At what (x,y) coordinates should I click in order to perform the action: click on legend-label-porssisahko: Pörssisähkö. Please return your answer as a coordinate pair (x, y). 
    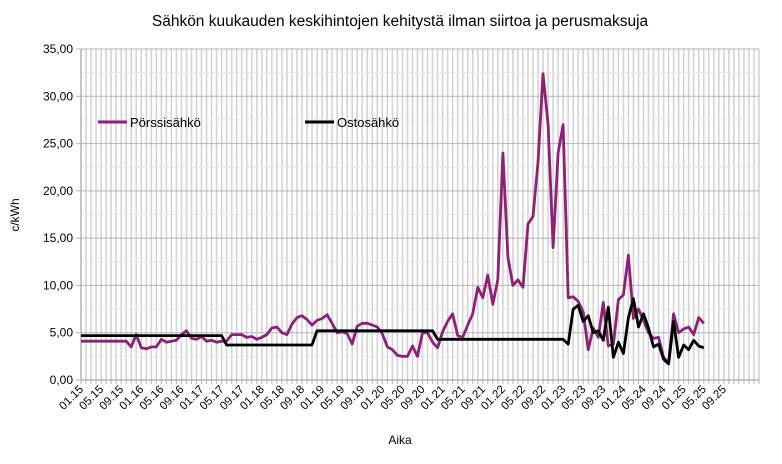
    Looking at the image, I should click on (165, 122).